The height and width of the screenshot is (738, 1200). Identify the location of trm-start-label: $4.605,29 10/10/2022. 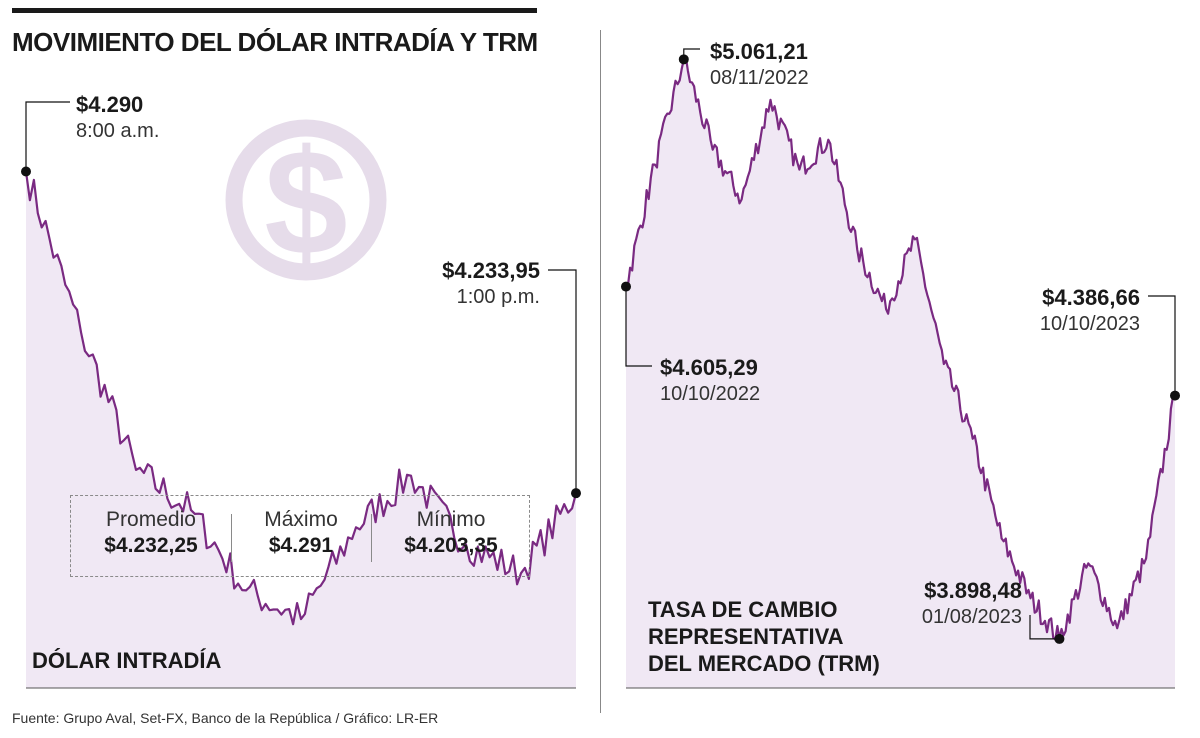
(710, 381).